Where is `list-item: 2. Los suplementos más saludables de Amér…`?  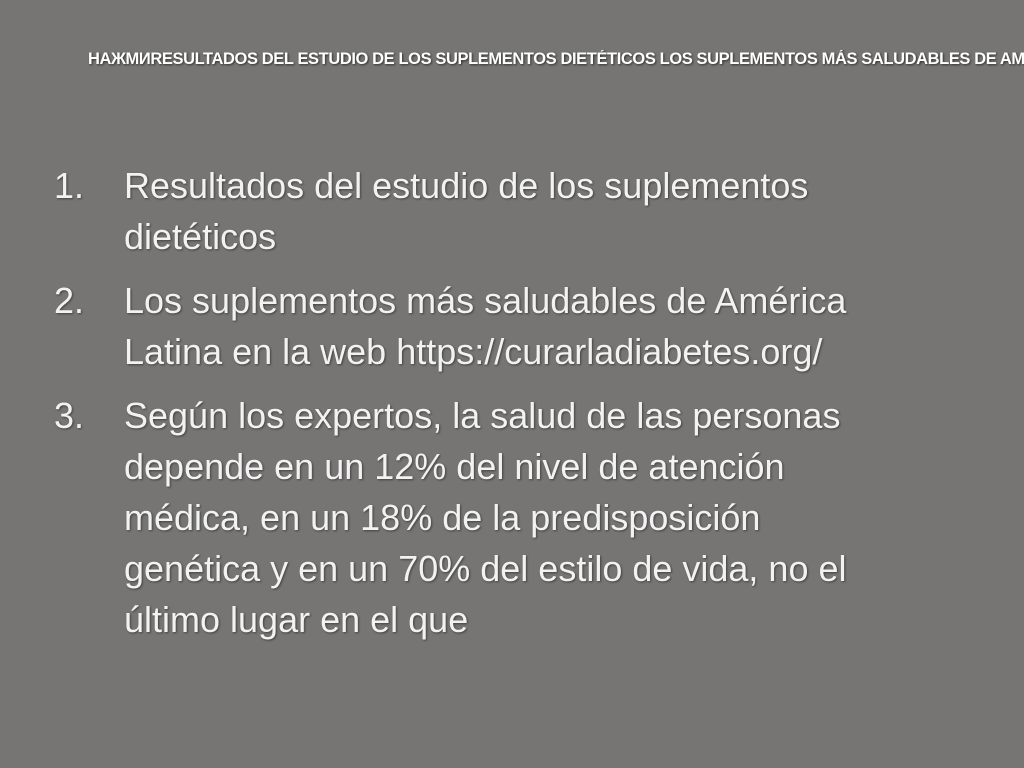
list-item: 2. Los suplementos más saludables de Amér… is located at coordinates (452, 326).